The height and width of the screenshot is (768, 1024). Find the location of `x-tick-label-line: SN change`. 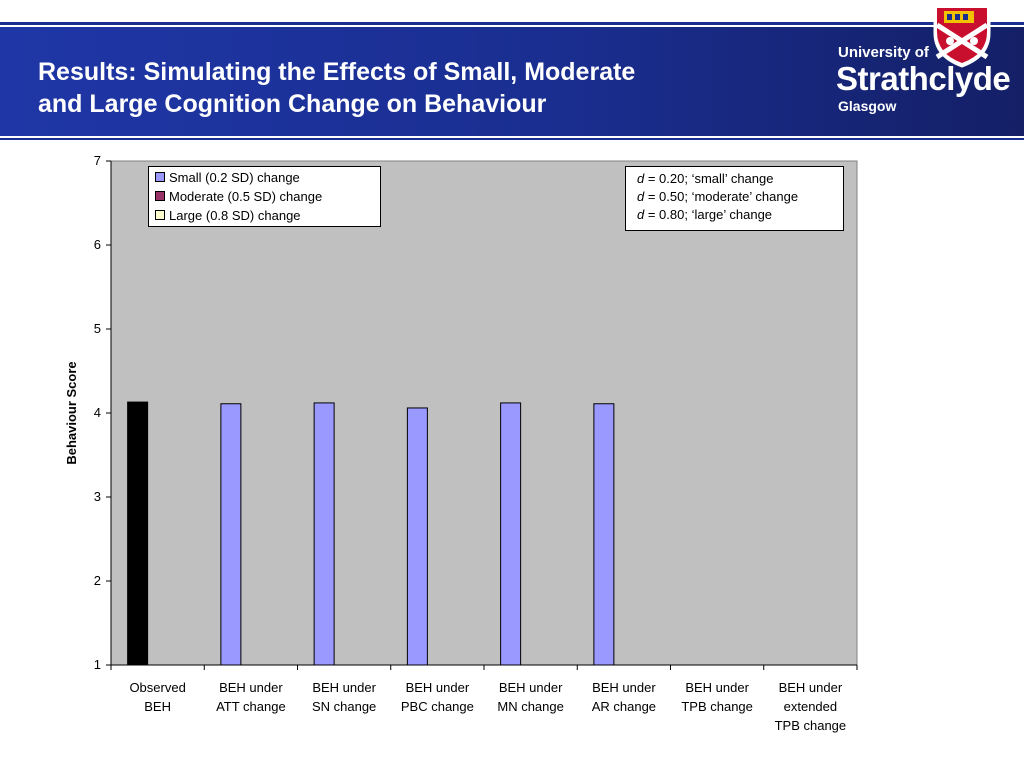

x-tick-label-line: SN change is located at coordinates (344, 706).